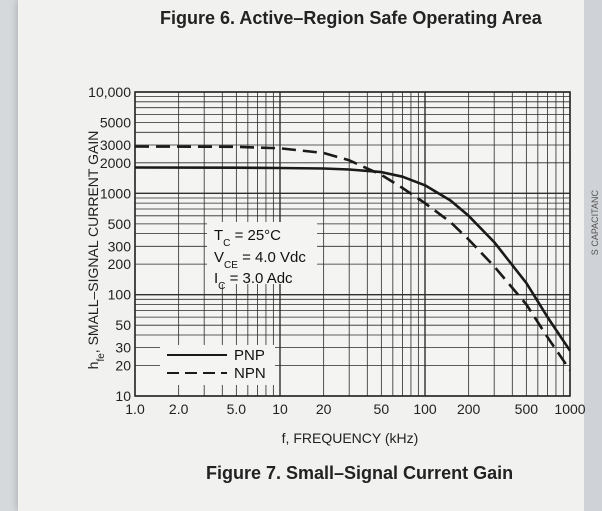 Image resolution: width=602 pixels, height=511 pixels. Describe the element at coordinates (123, 396) in the screenshot. I see `y-tick-label: 10` at that location.